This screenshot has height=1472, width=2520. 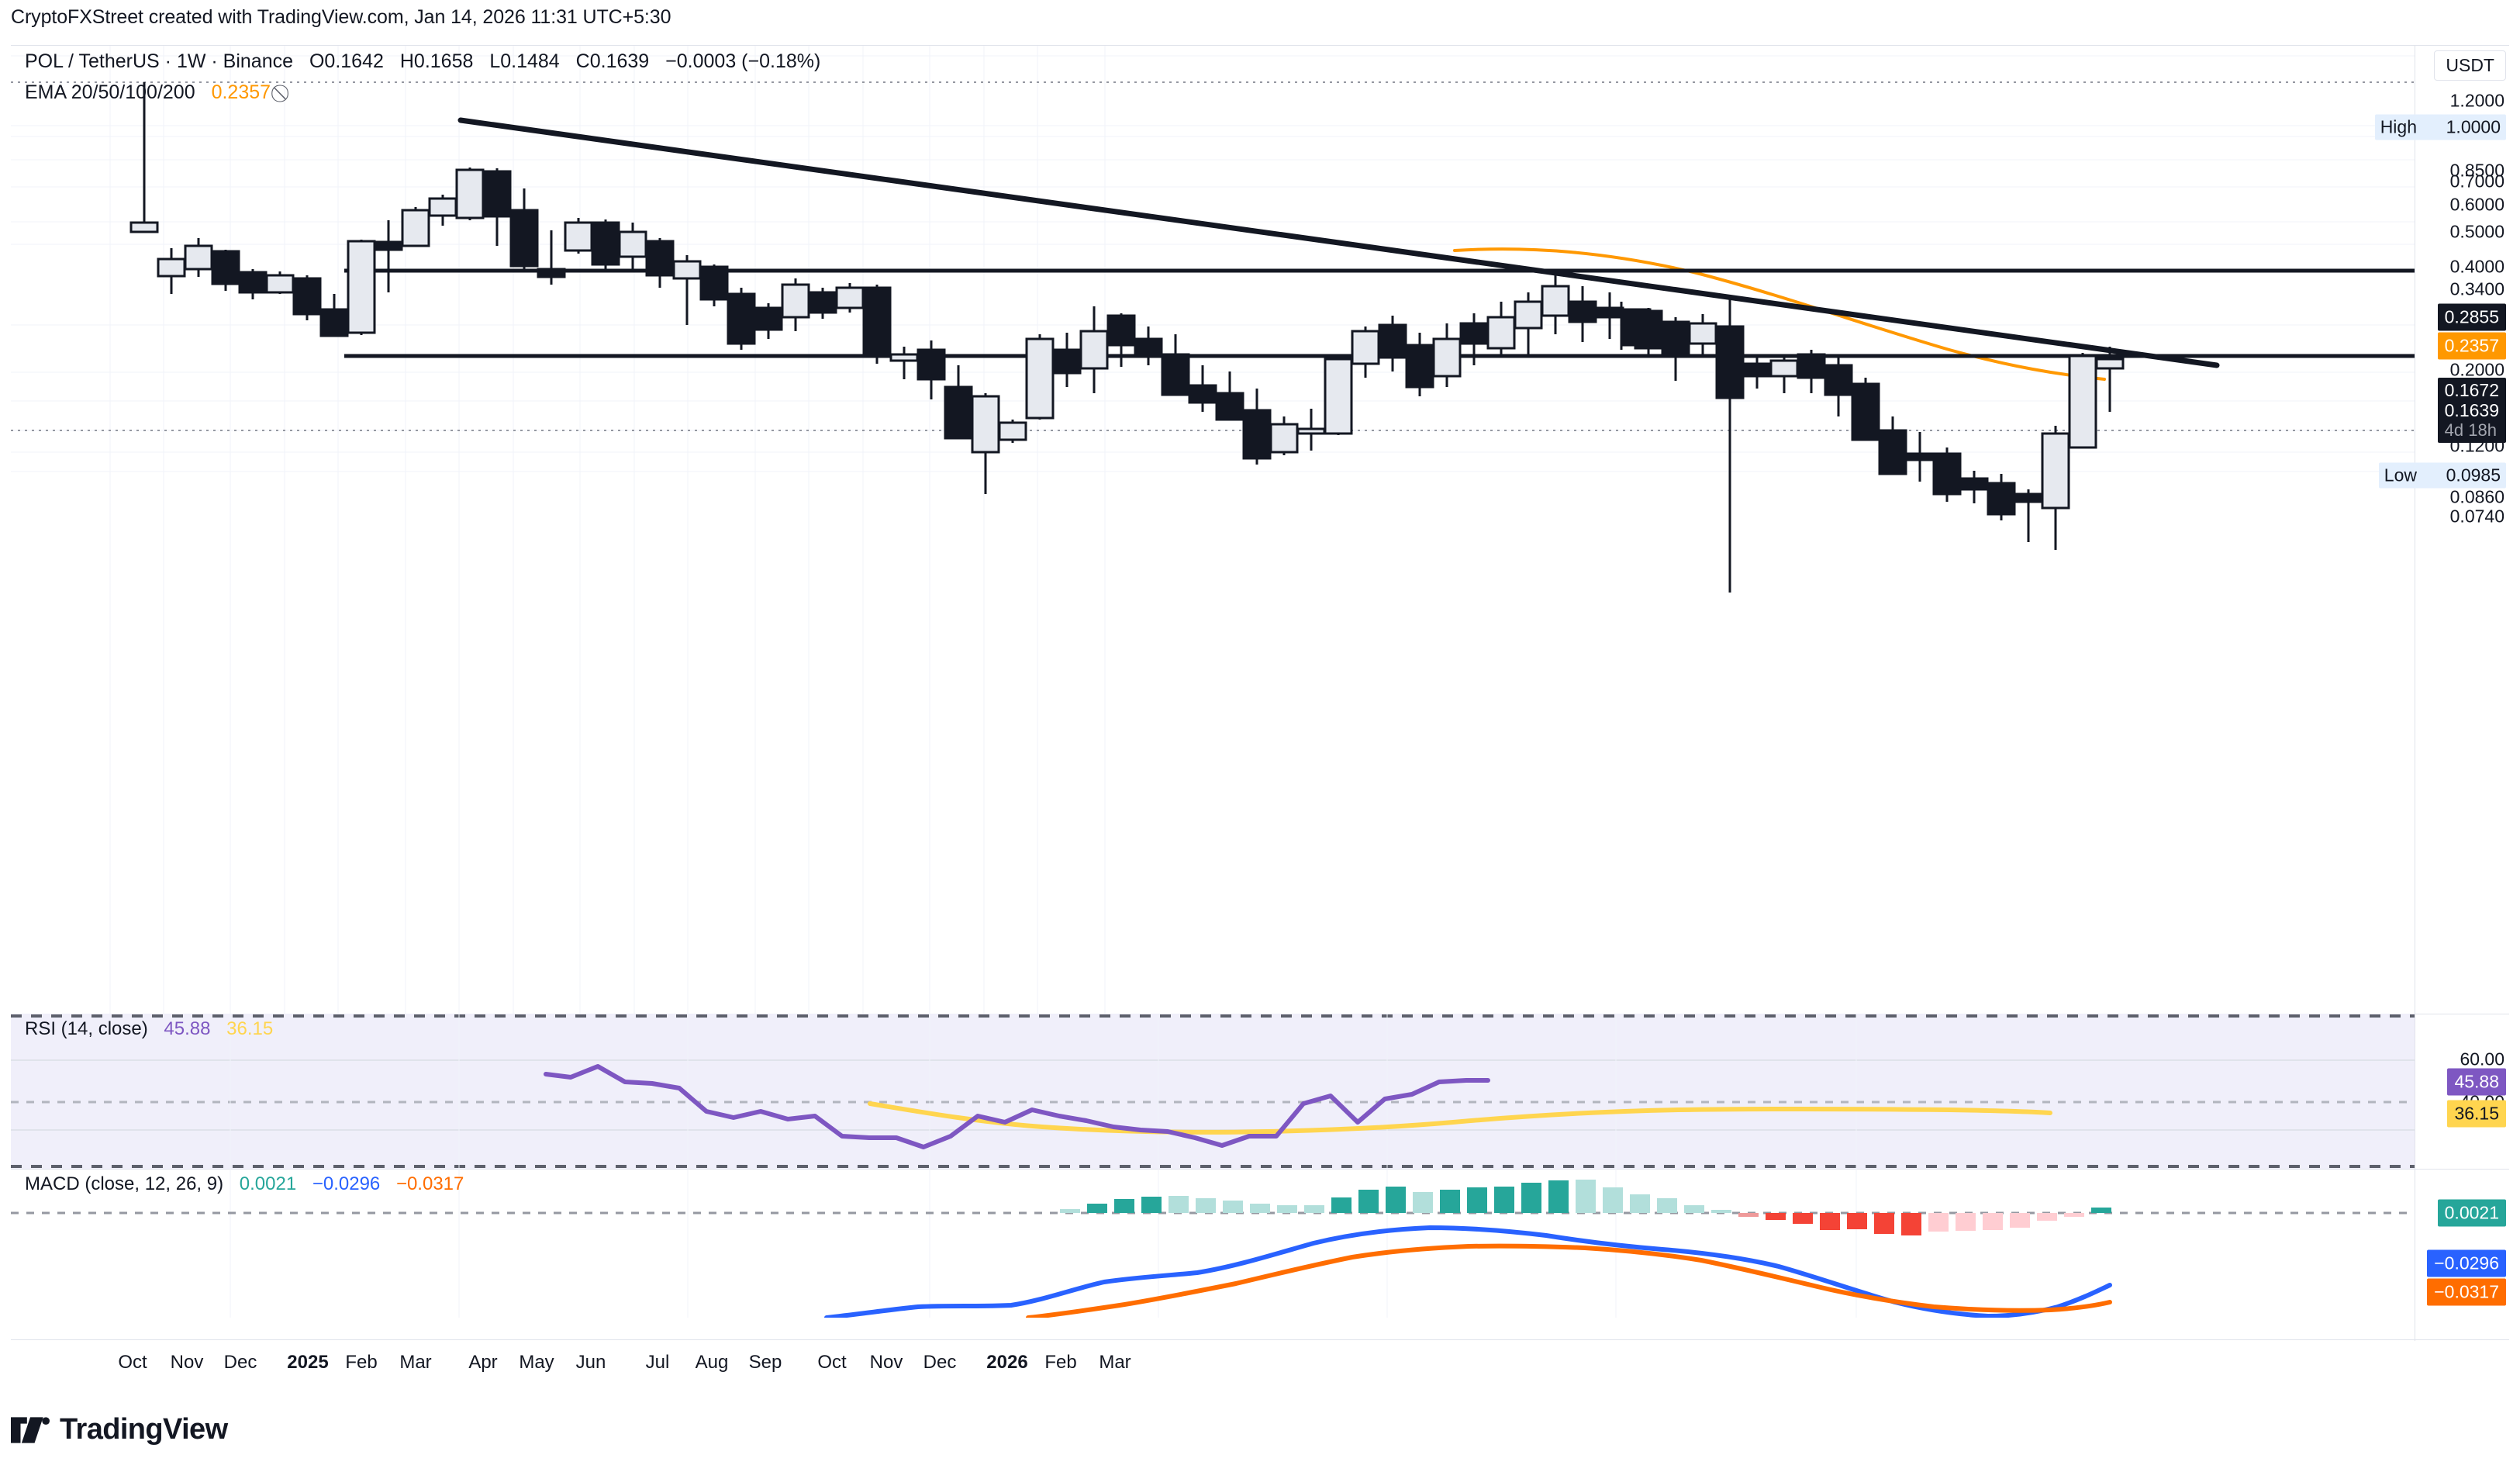 What do you see at coordinates (2476, 288) in the screenshot?
I see `price-tick: 0.3400` at bounding box center [2476, 288].